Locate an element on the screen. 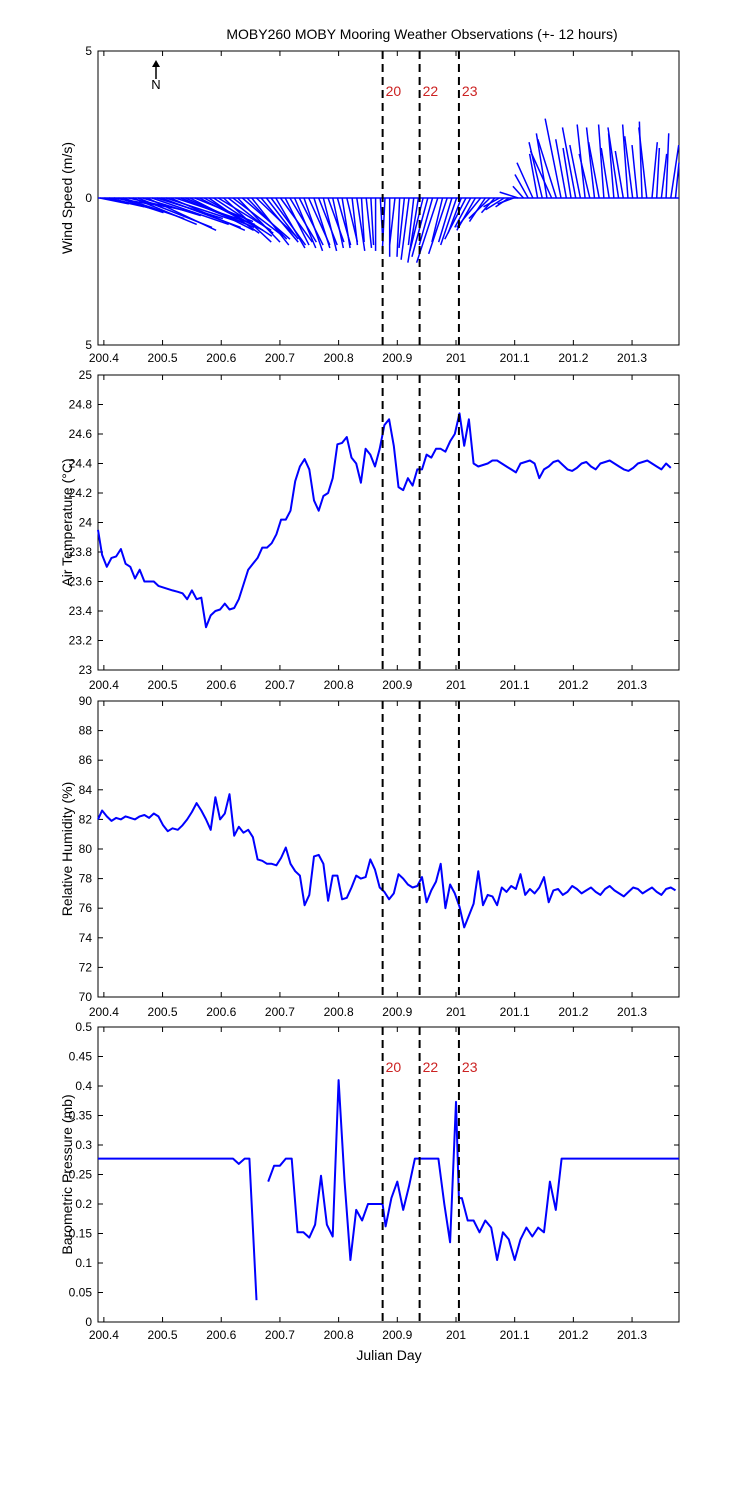  wind-speed-x-tick-label: 200.4 is located at coordinates (104, 358).